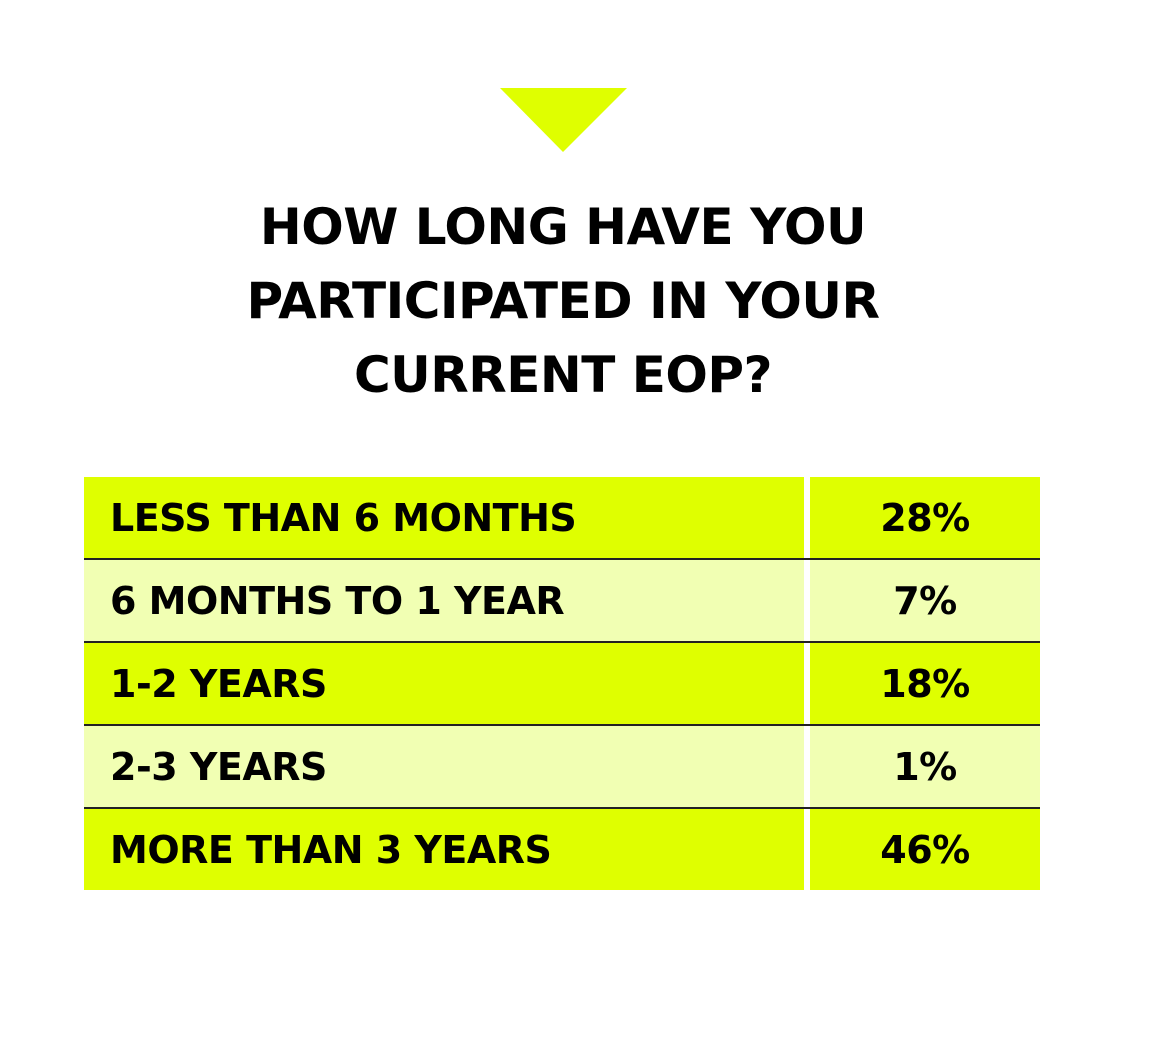  Describe the element at coordinates (563, 375) in the screenshot. I see `title-line: CURRENT EOP?` at that location.